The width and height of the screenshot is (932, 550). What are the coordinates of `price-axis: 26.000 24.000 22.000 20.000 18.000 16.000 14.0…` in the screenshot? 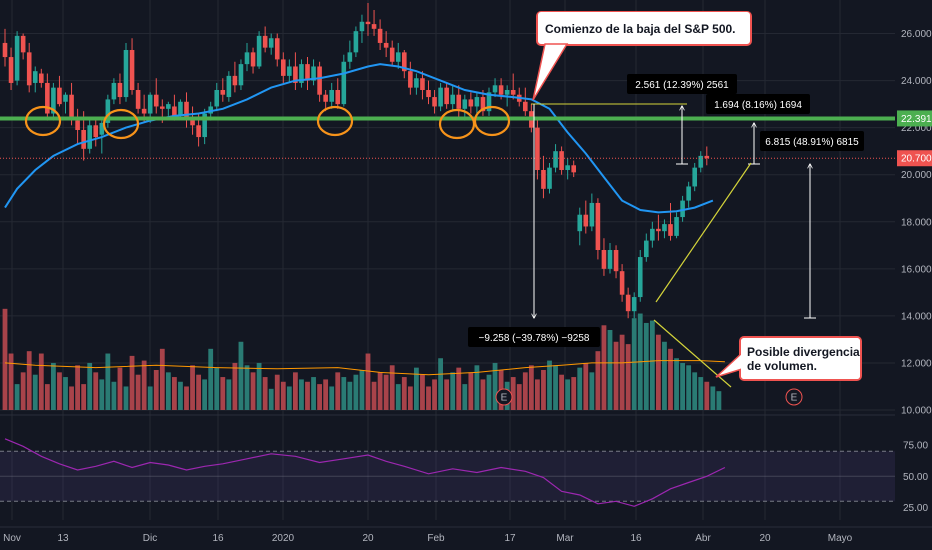 It's located at (913, 275).